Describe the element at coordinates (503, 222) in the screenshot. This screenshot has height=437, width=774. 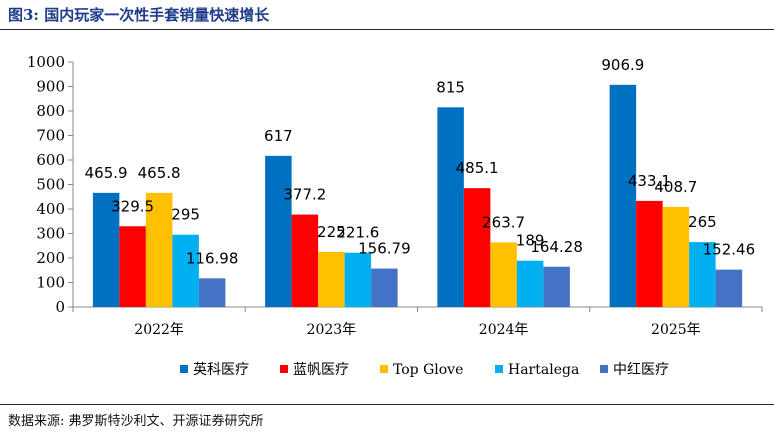
I see `data-label: 263.7` at that location.